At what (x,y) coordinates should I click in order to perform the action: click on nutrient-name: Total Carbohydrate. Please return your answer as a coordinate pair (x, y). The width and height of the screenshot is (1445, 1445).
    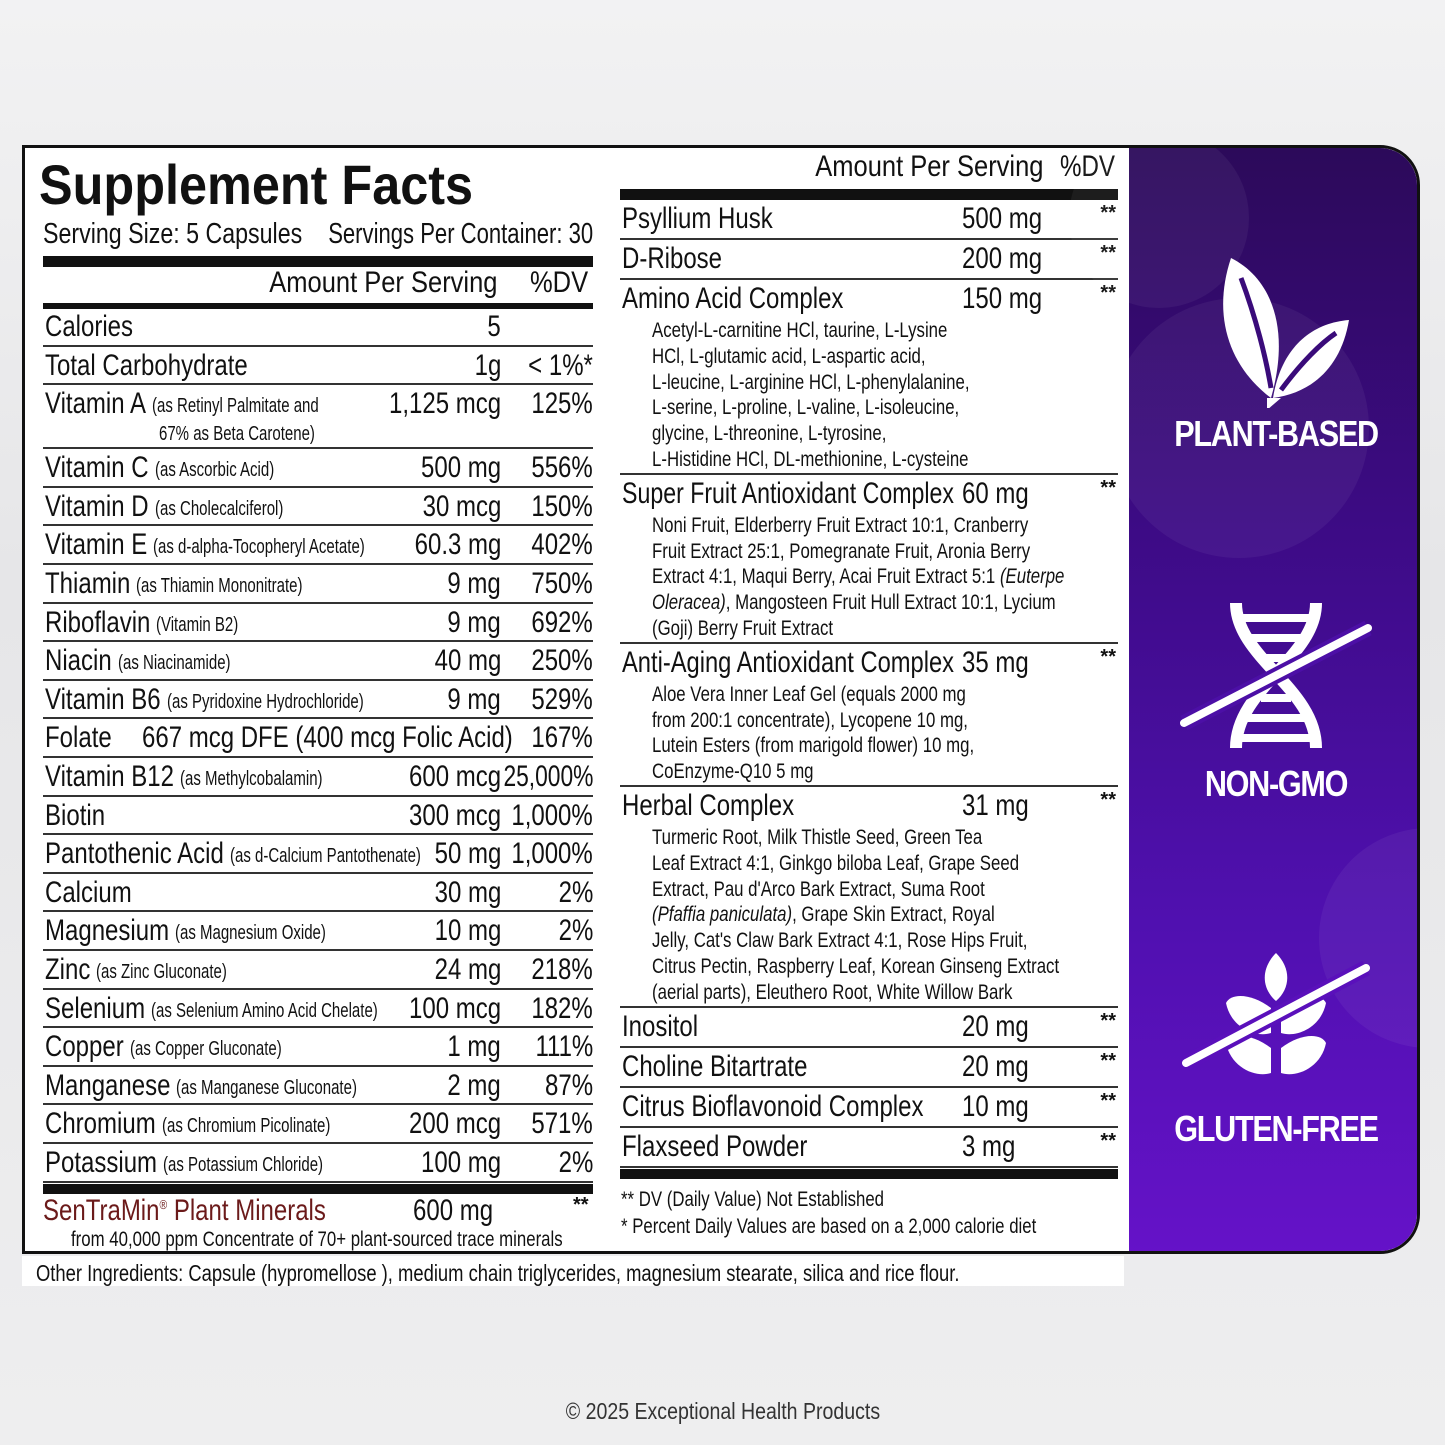
    Looking at the image, I should click on (146, 365).